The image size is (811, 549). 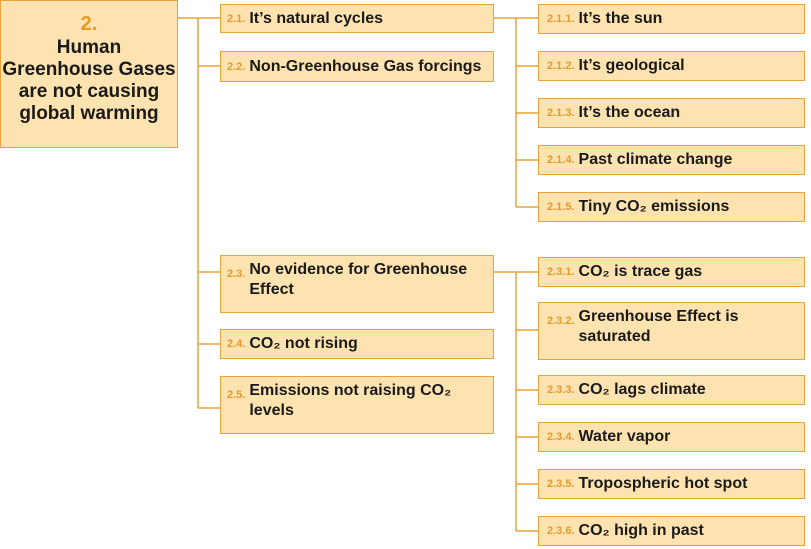 I want to click on node-number: 2.3.2., so click(x=561, y=321).